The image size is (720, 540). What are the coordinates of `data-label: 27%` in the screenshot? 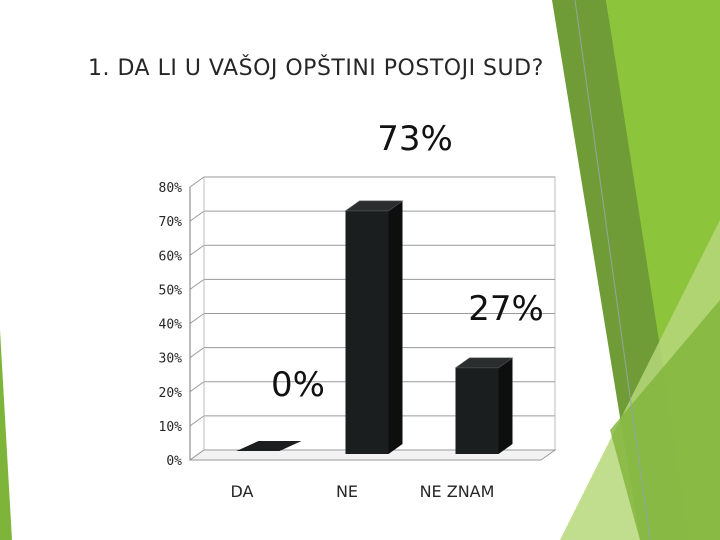 It's located at (506, 309).